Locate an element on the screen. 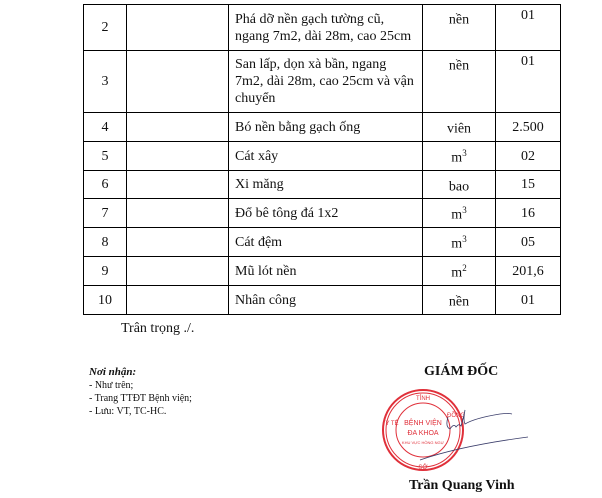 The width and height of the screenshot is (602, 498). row-number: 7 is located at coordinates (105, 213).